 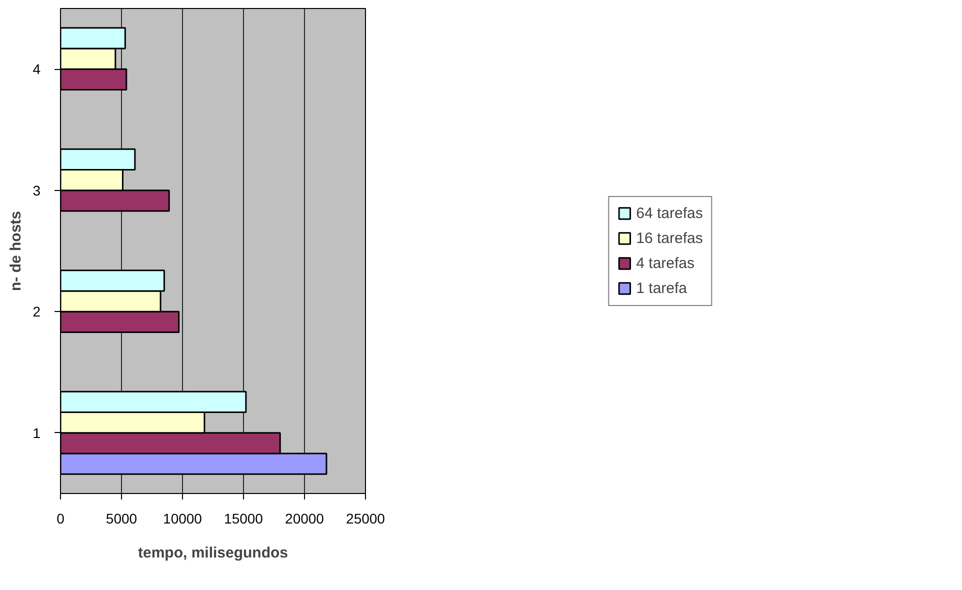 What do you see at coordinates (16, 250) in the screenshot?
I see `y-axis-title: n- de hosts` at bounding box center [16, 250].